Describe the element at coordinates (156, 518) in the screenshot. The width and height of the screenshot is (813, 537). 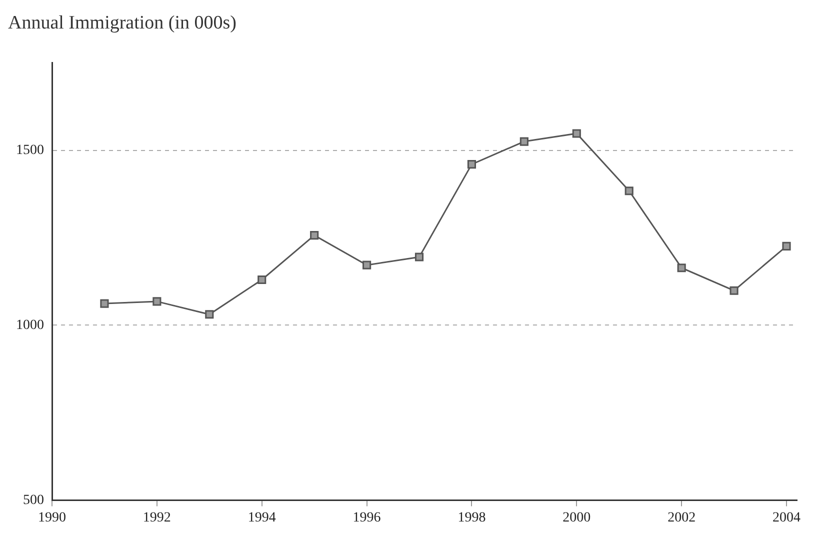
I see `x-tick-label: 1992` at that location.